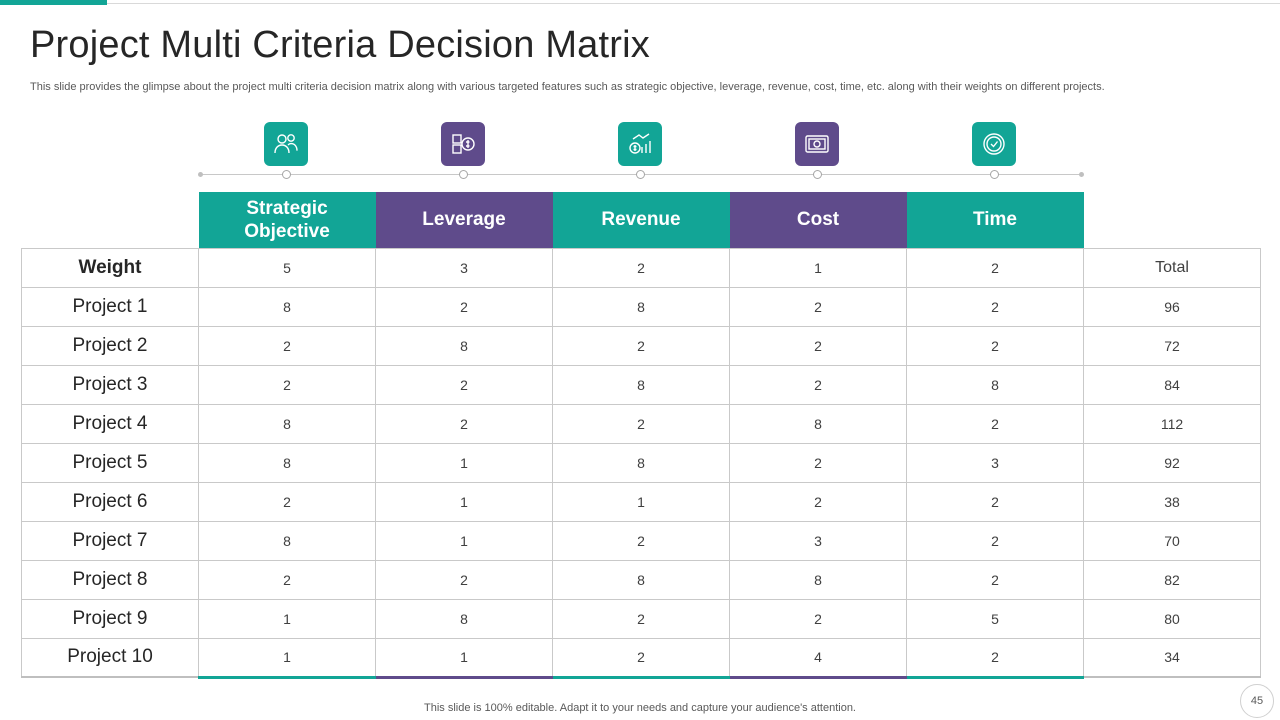 This screenshot has width=1280, height=720. I want to click on table-row: Project 6 2 1 1 2 2 38, so click(641, 501).